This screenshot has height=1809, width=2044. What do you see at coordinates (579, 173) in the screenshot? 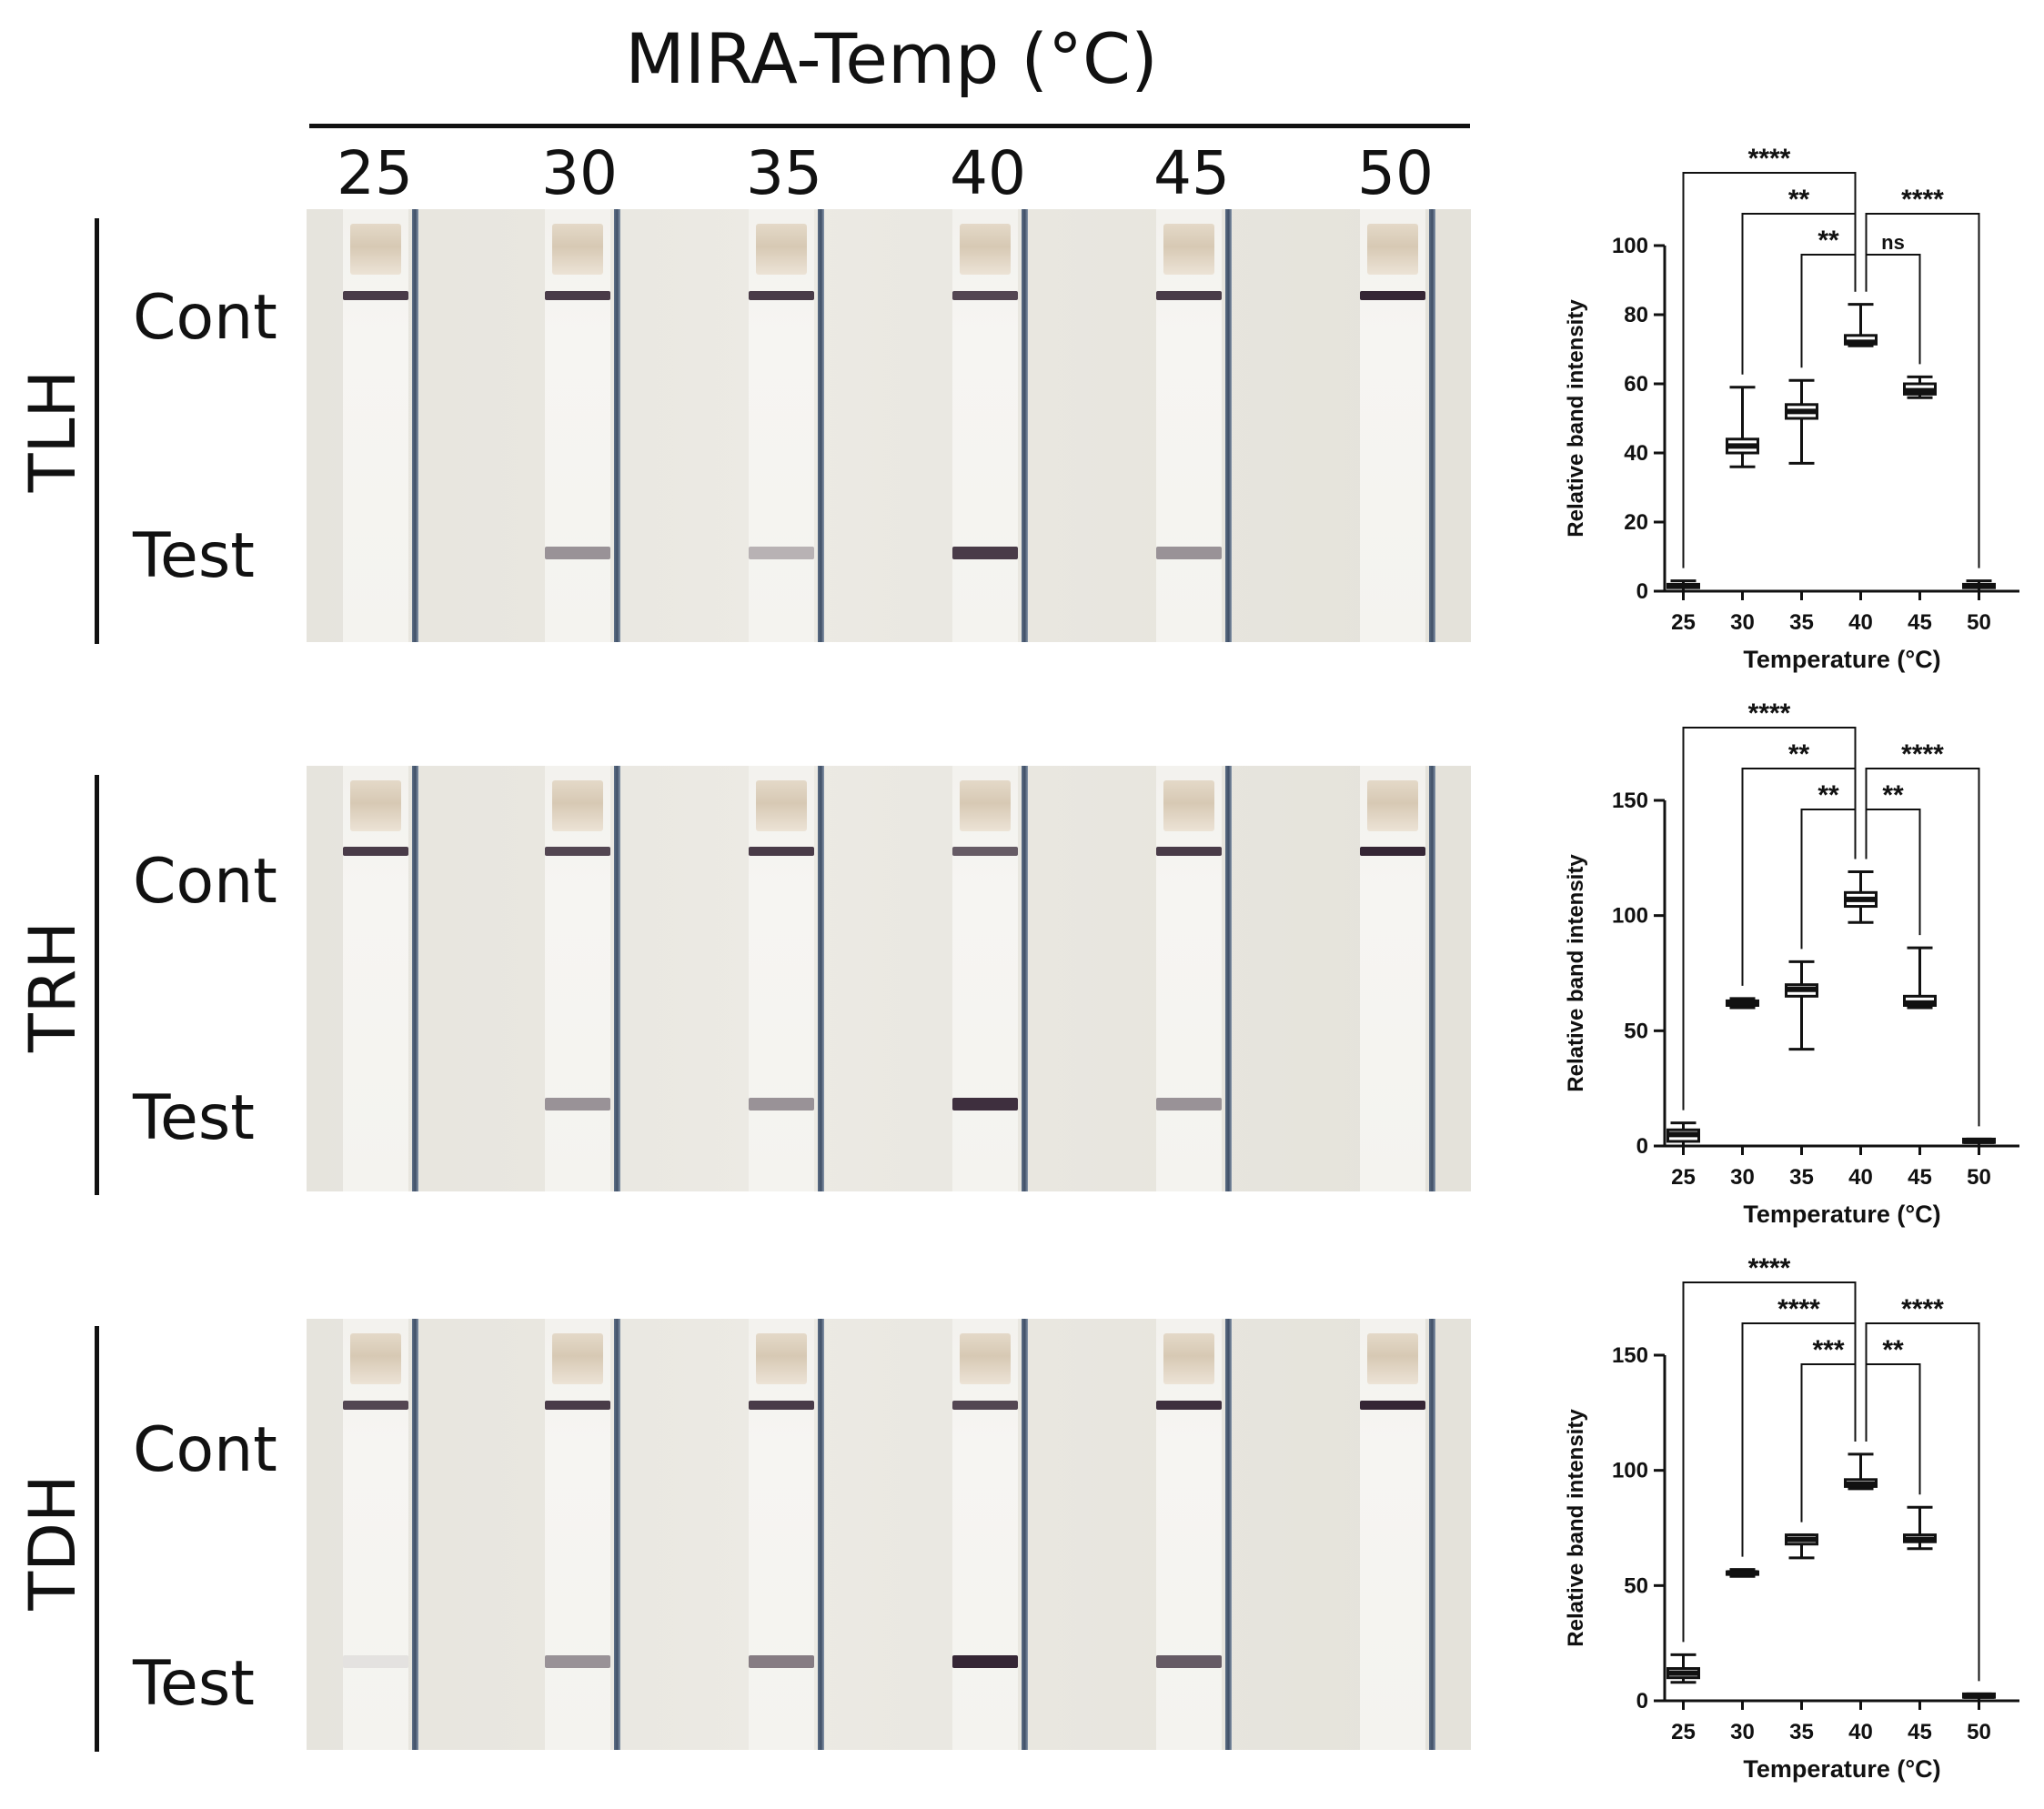
I see `temp-label-30: 30` at bounding box center [579, 173].